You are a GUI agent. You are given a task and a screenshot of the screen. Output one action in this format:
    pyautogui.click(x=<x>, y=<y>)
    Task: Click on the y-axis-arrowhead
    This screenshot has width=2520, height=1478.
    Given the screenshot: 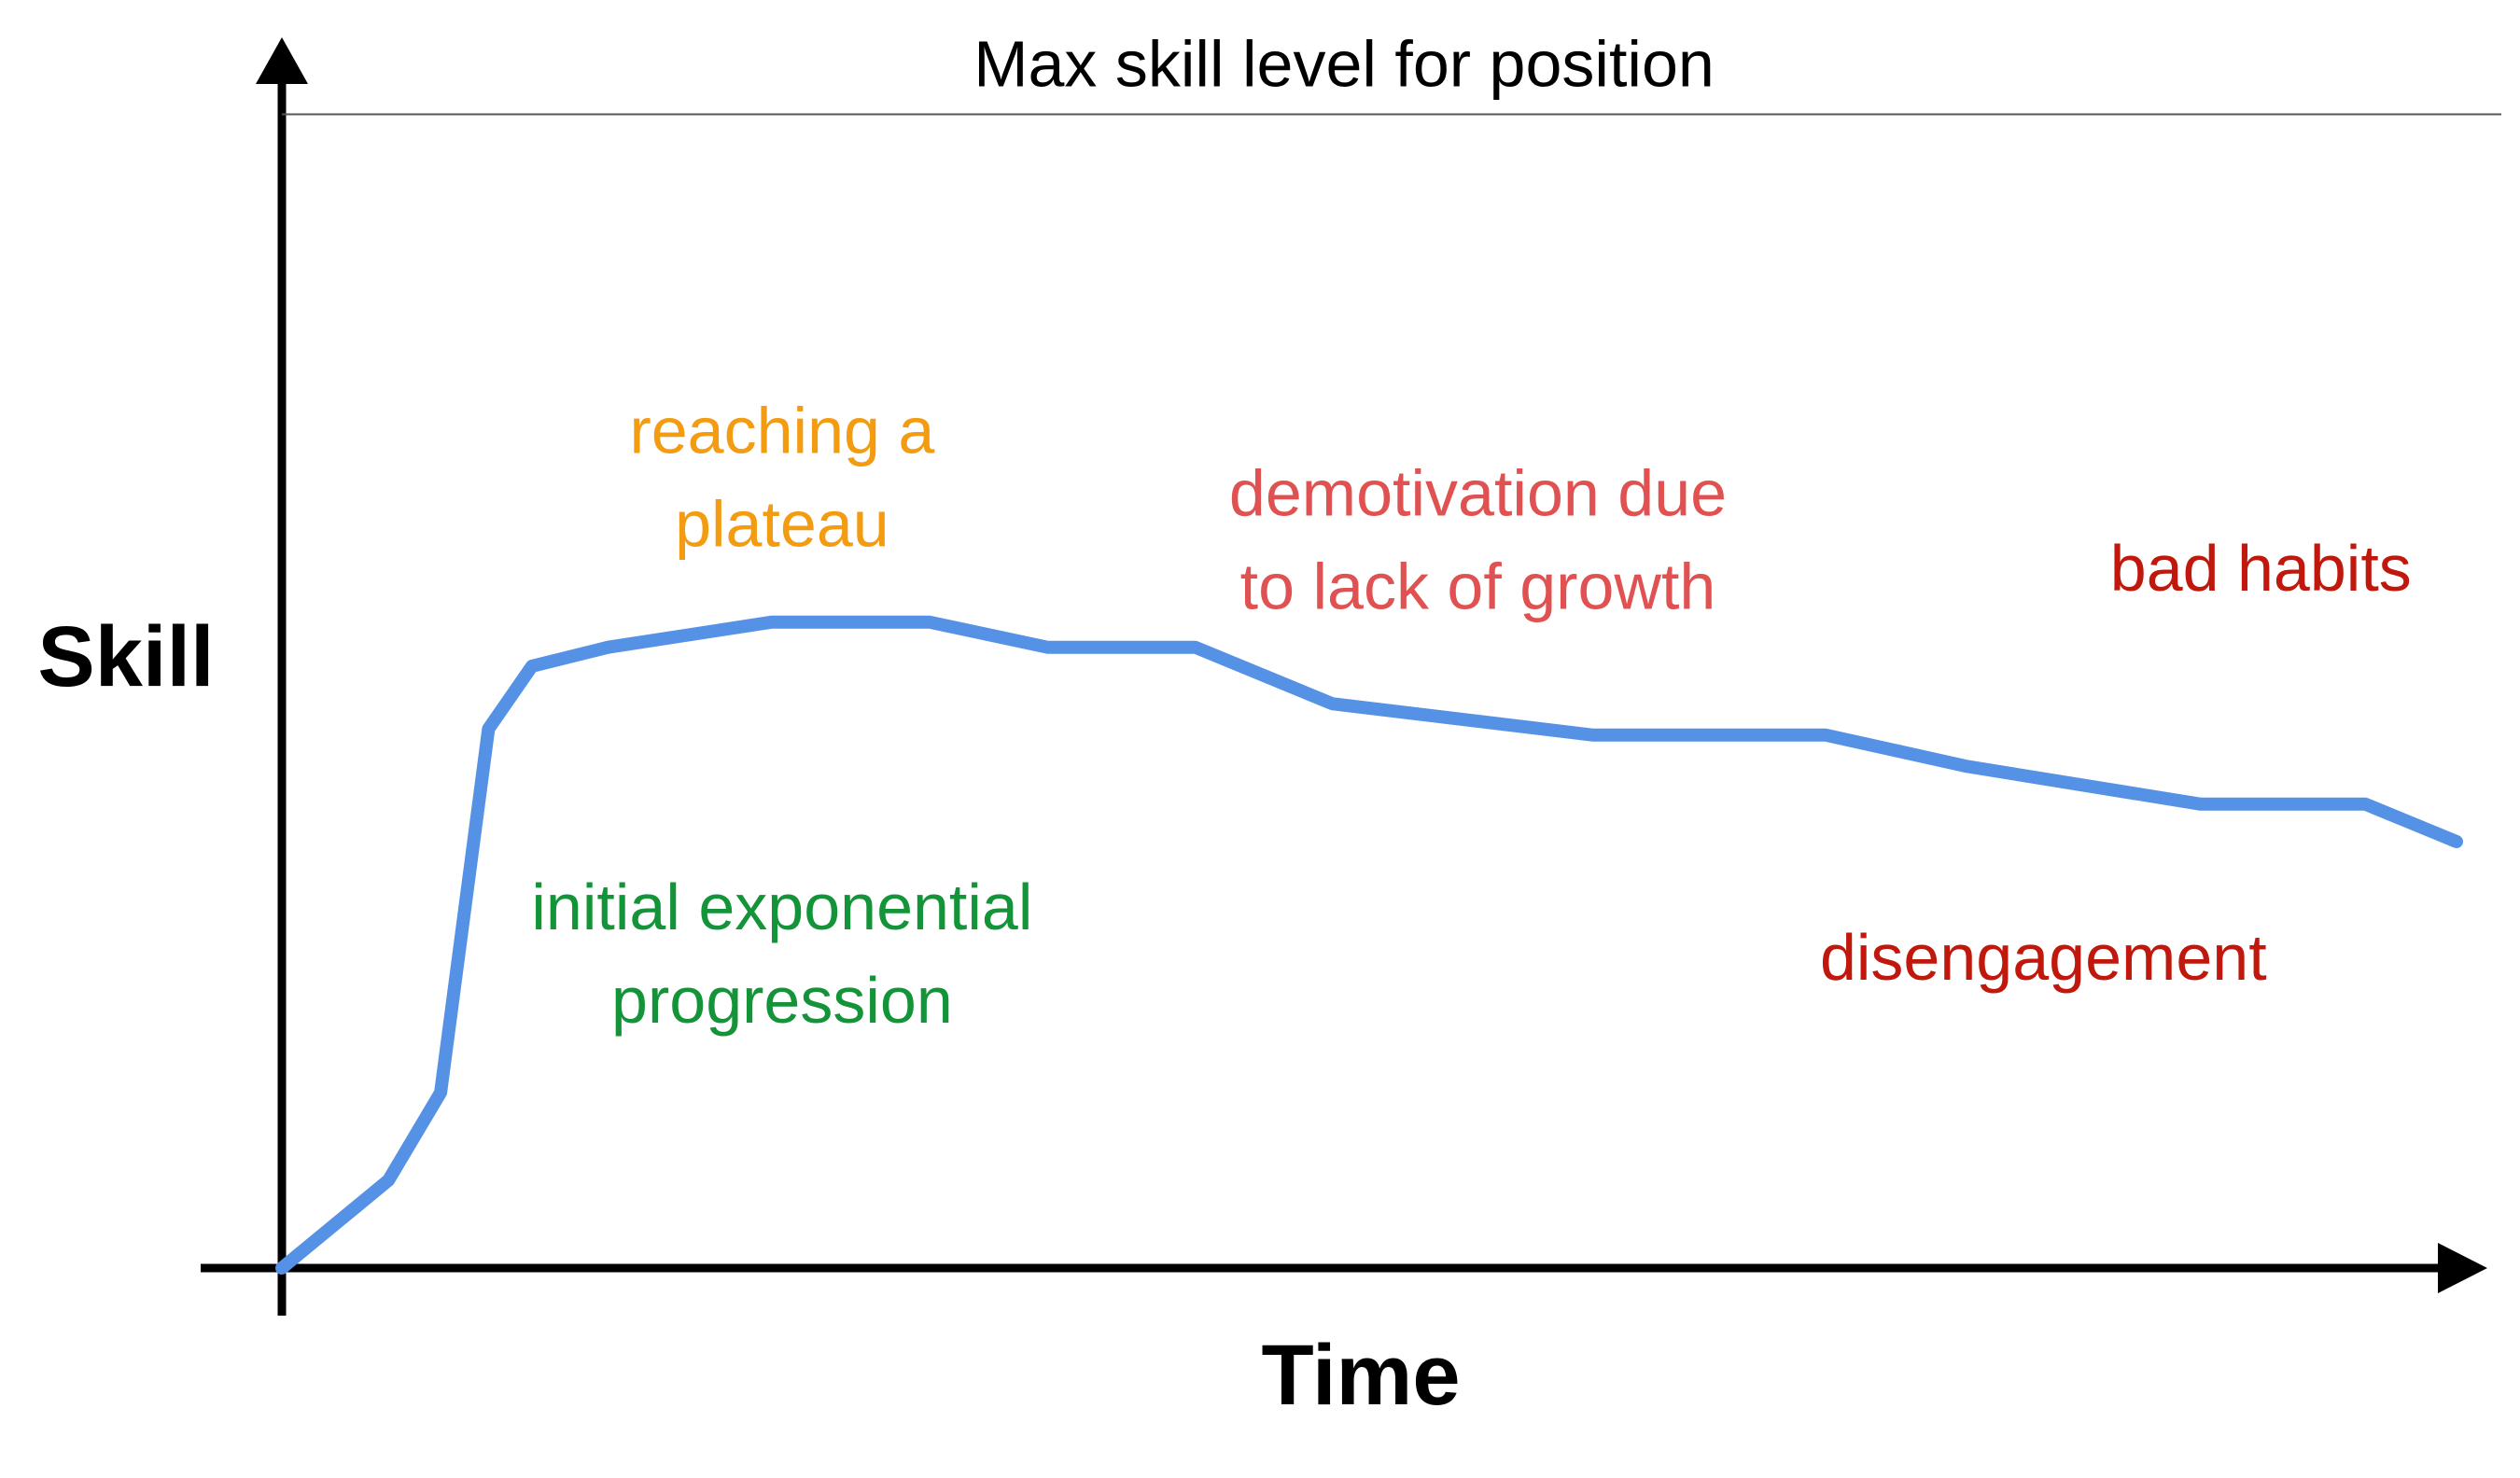 What is the action you would take?
    pyautogui.click(x=282, y=60)
    